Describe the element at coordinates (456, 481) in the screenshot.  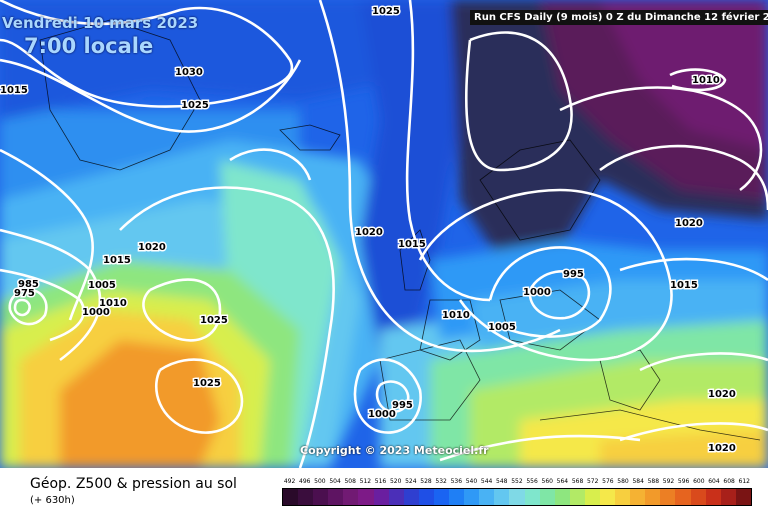
I see `legend-value: 536` at that location.